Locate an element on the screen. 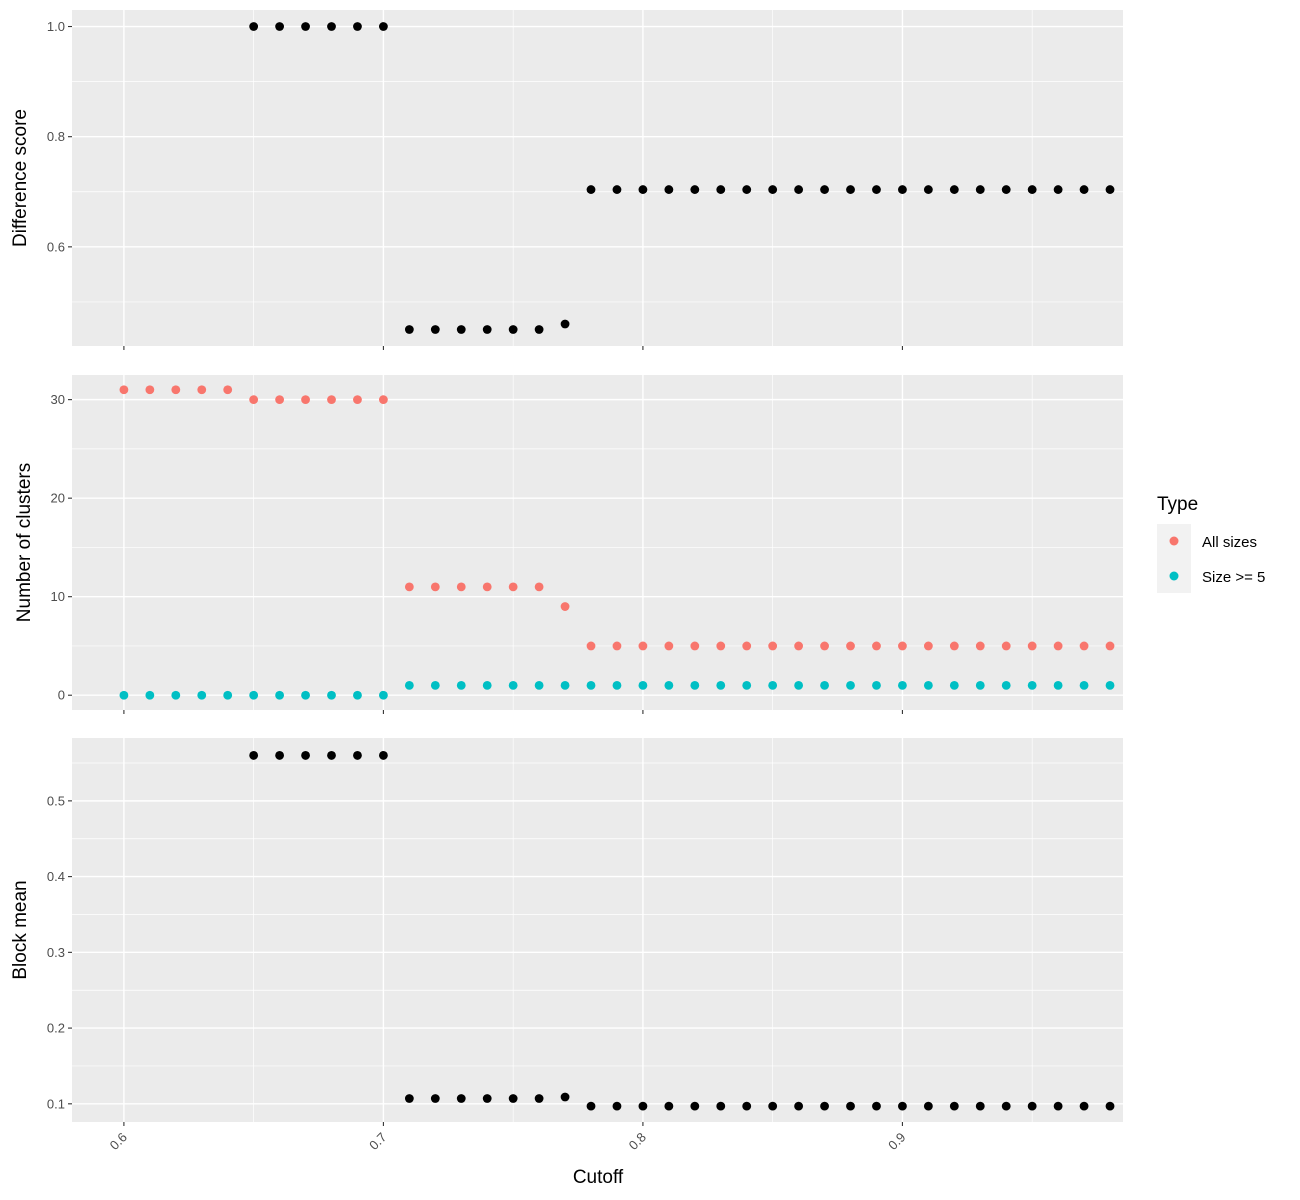  legend: Type All sizes Size >= 5 is located at coordinates (1211, 543).